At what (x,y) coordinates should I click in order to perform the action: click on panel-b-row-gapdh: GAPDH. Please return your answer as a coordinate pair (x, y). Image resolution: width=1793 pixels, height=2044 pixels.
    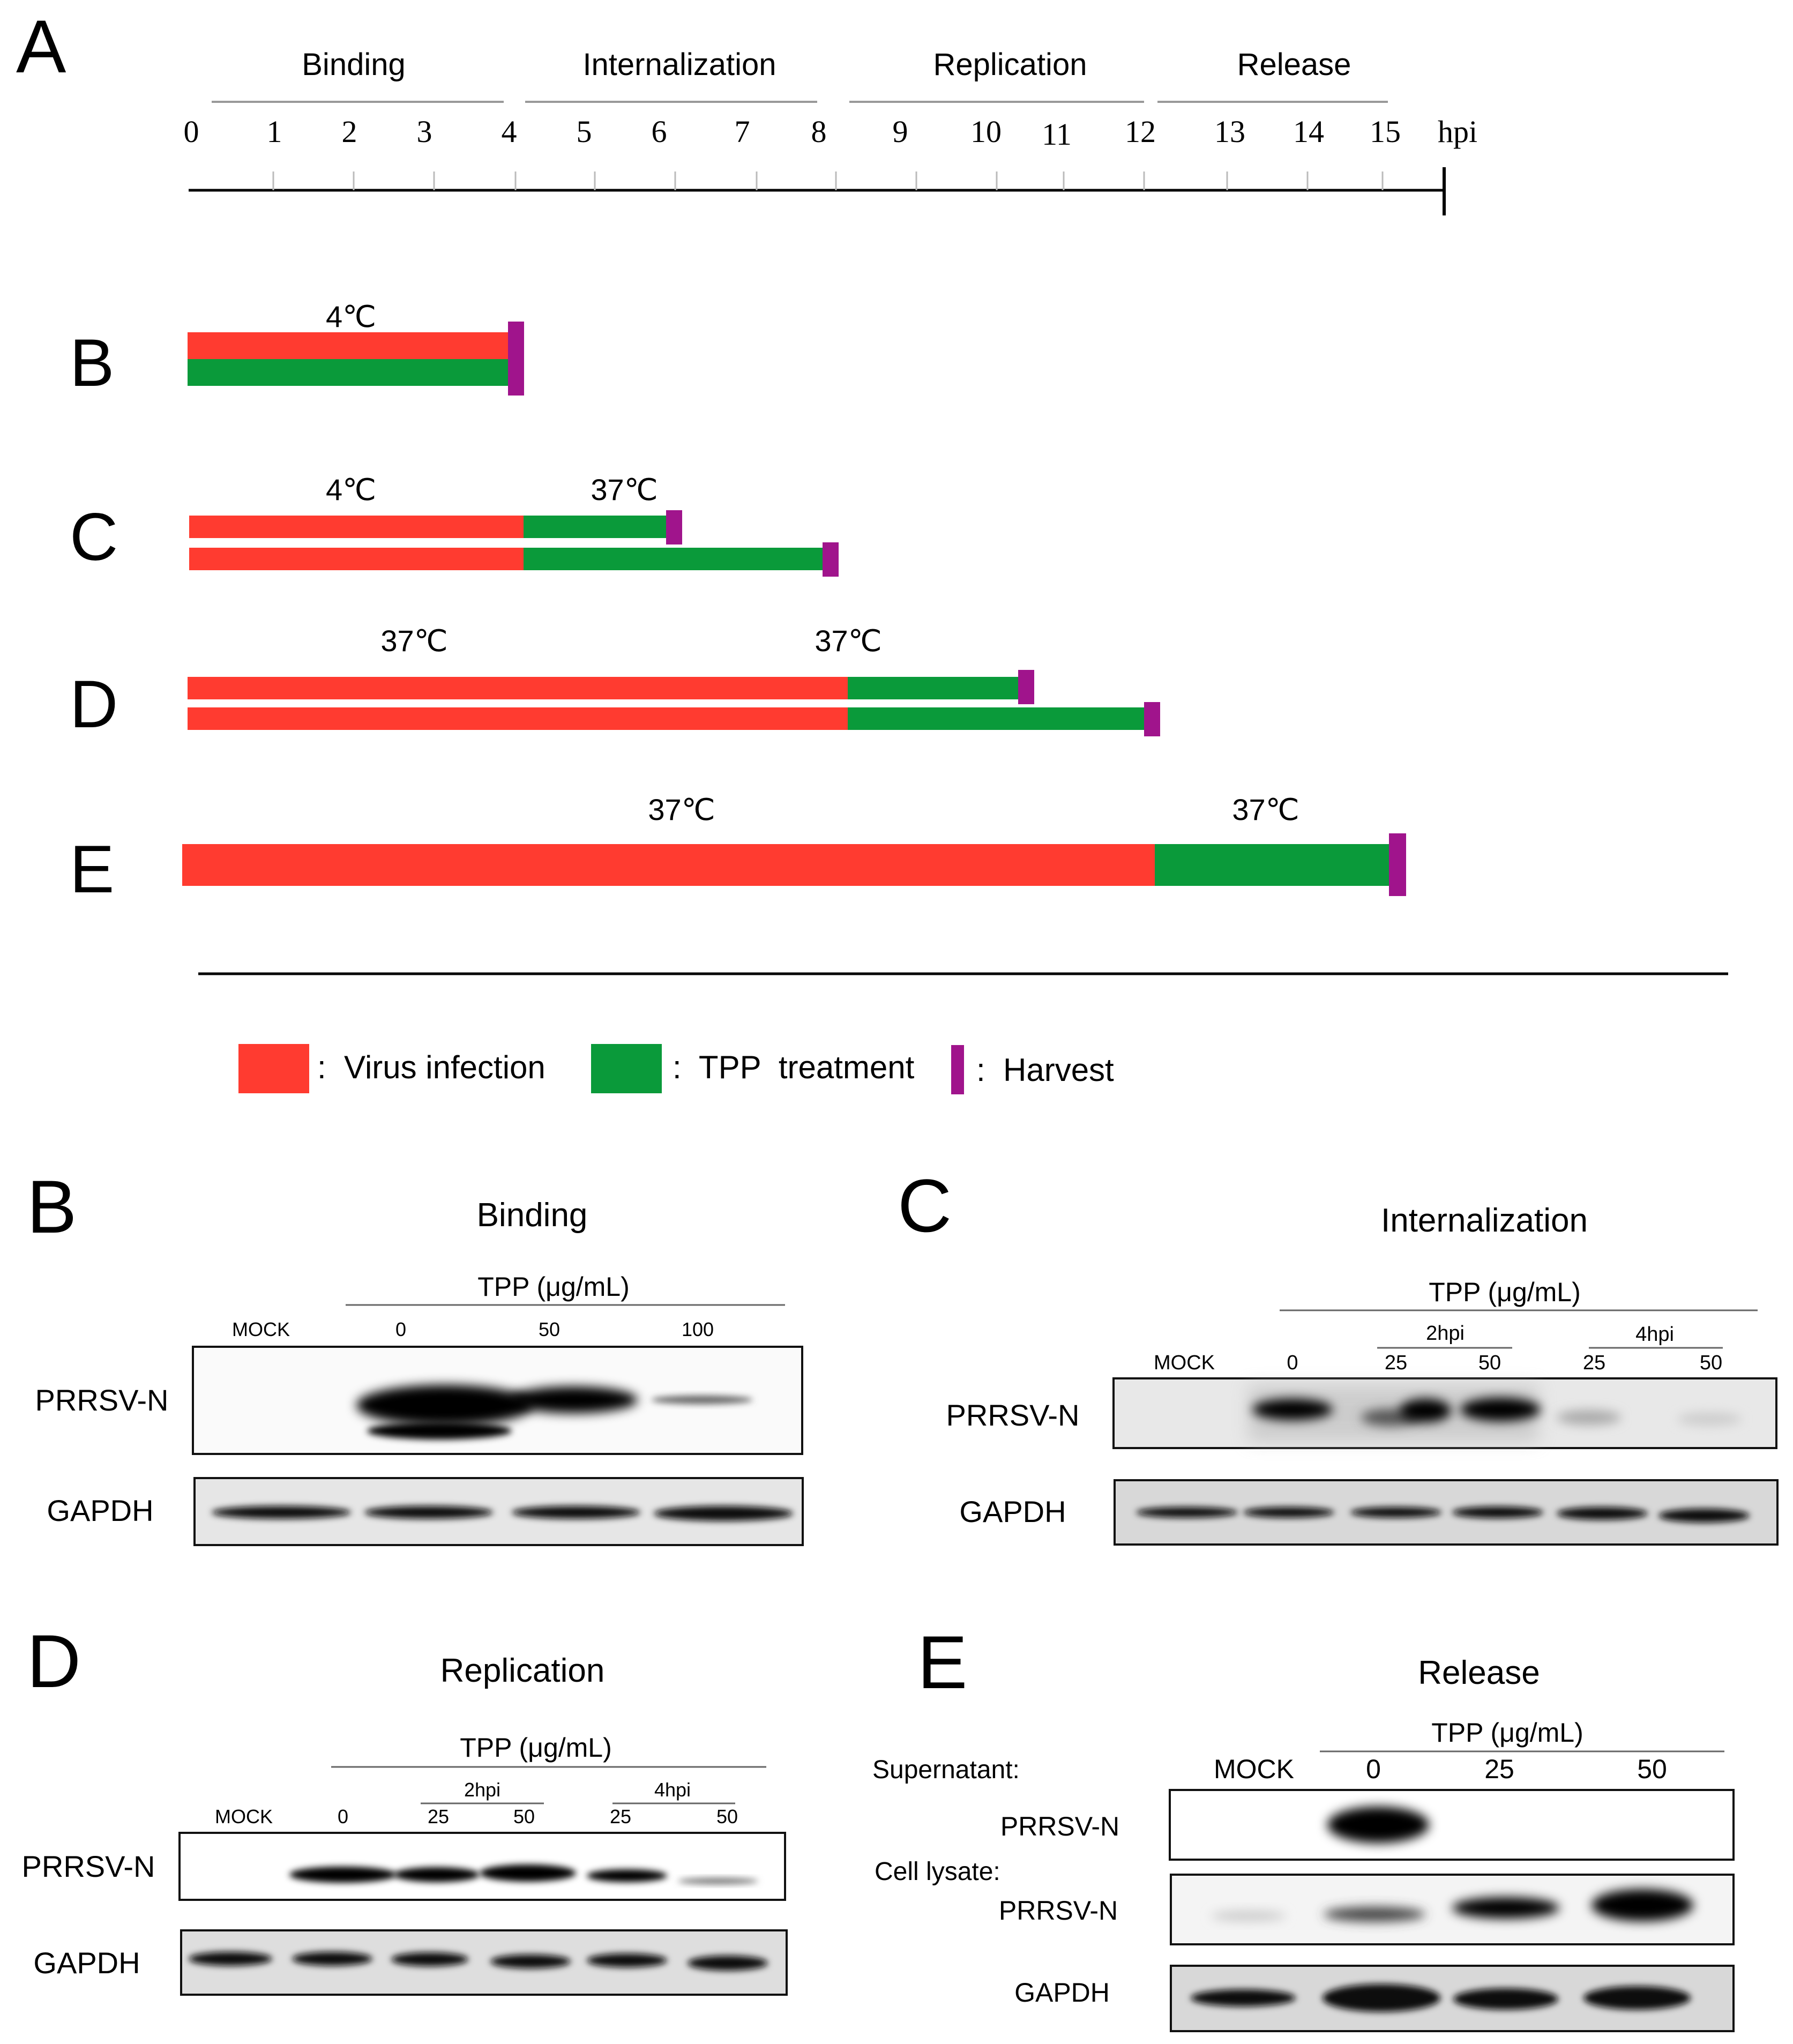
    Looking at the image, I should click on (100, 1510).